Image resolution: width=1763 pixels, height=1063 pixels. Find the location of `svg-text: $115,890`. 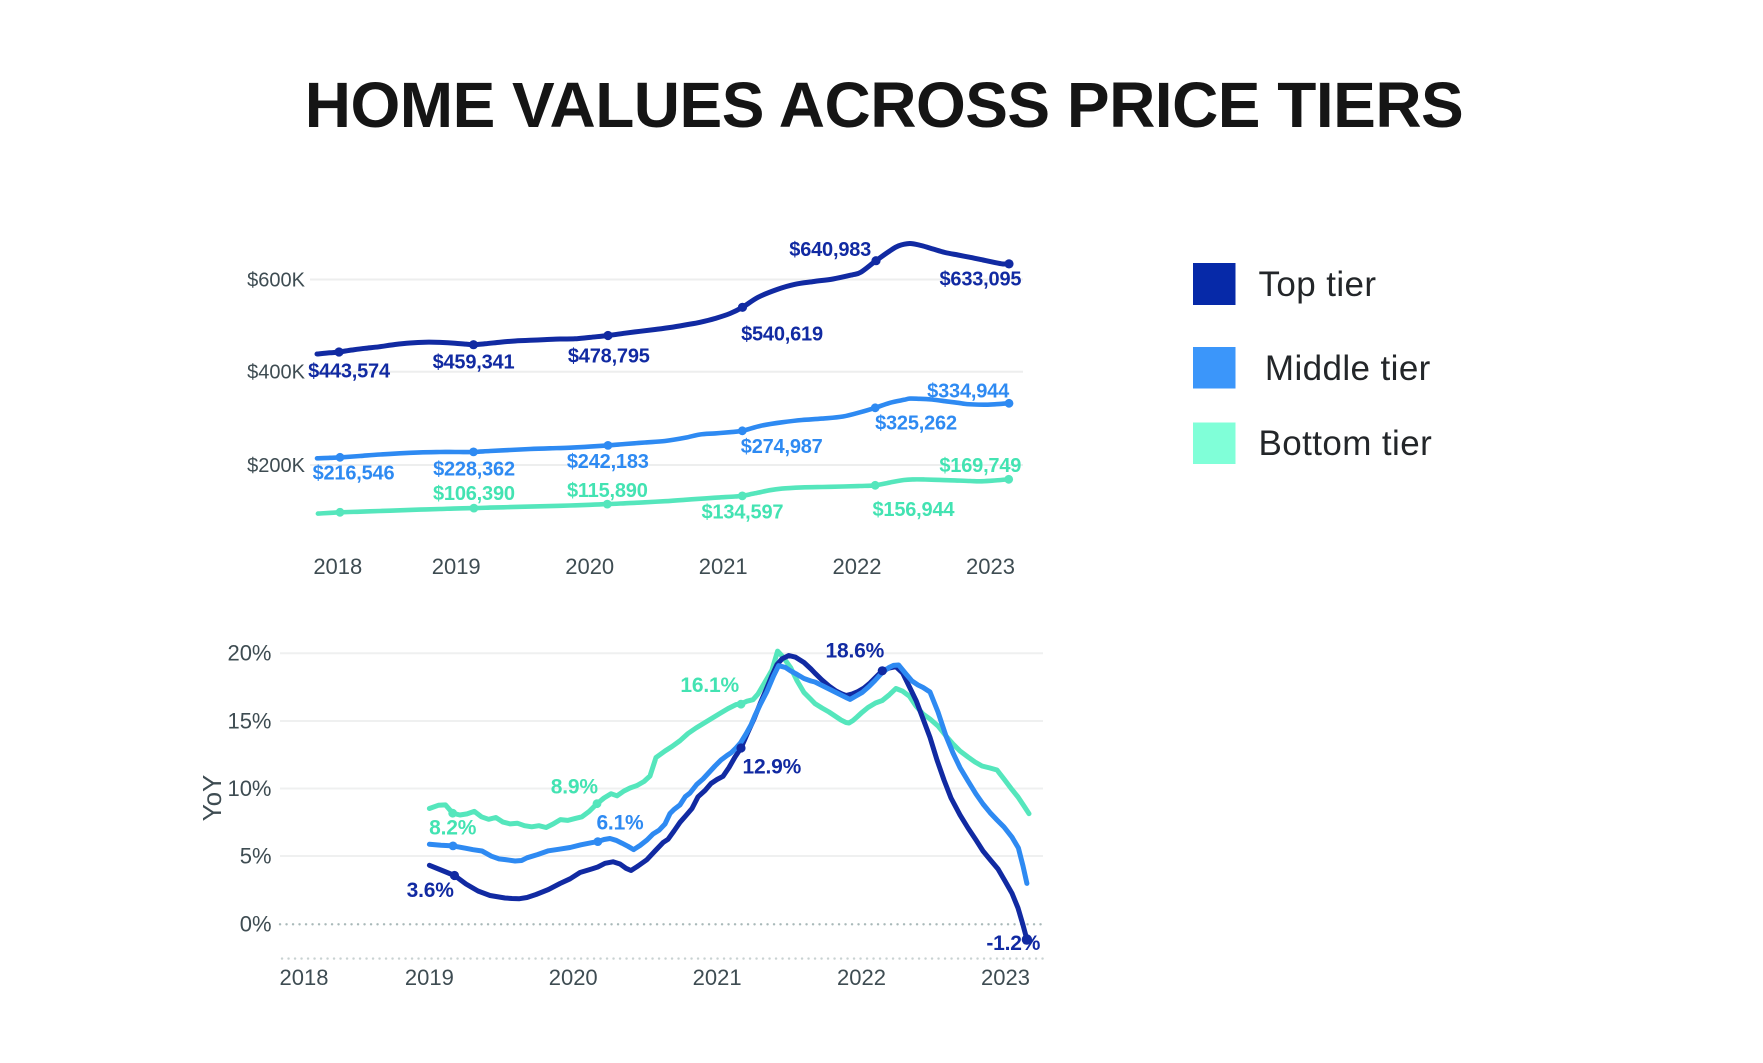

svg-text: $115,890 is located at coordinates (607, 491).